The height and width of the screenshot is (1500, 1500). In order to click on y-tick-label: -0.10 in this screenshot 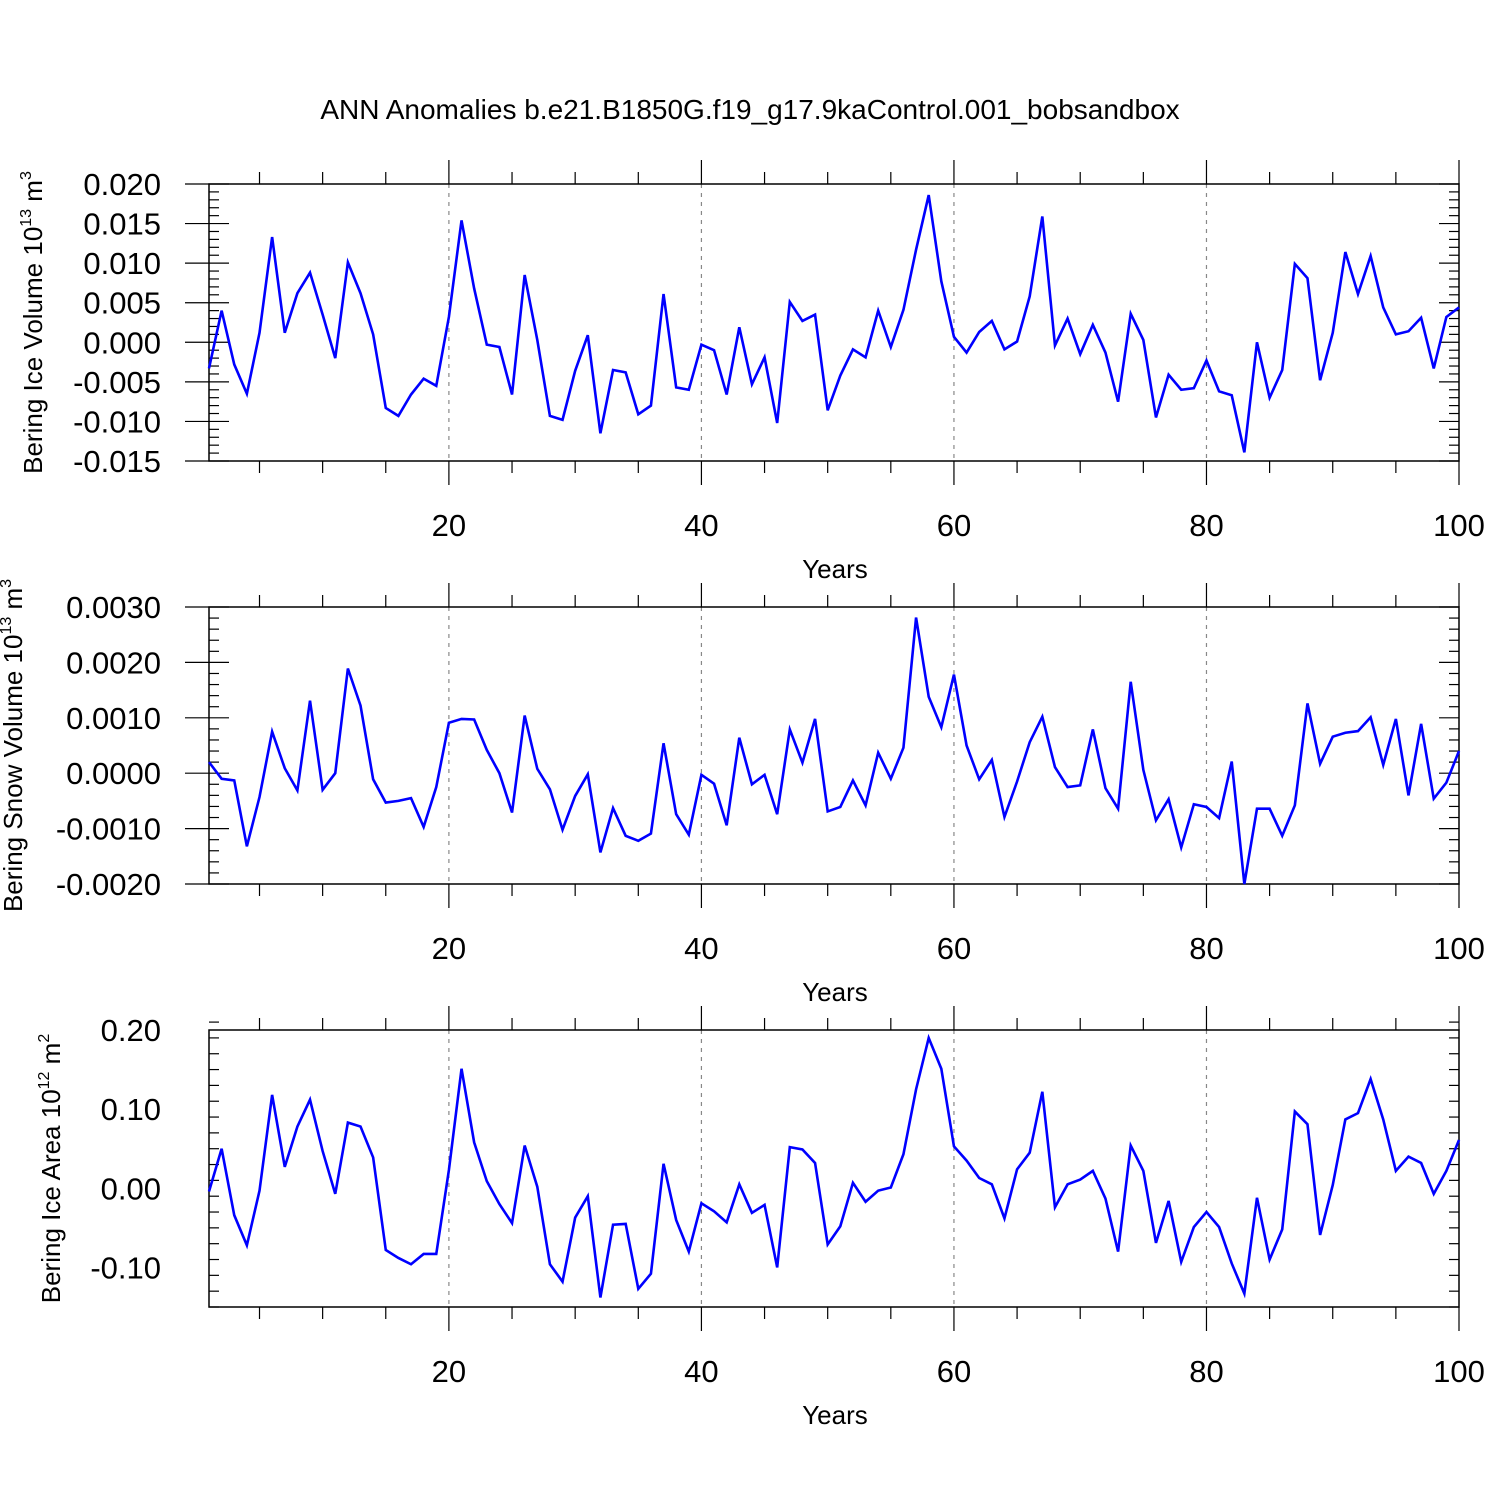, I will do `click(125, 1267)`.